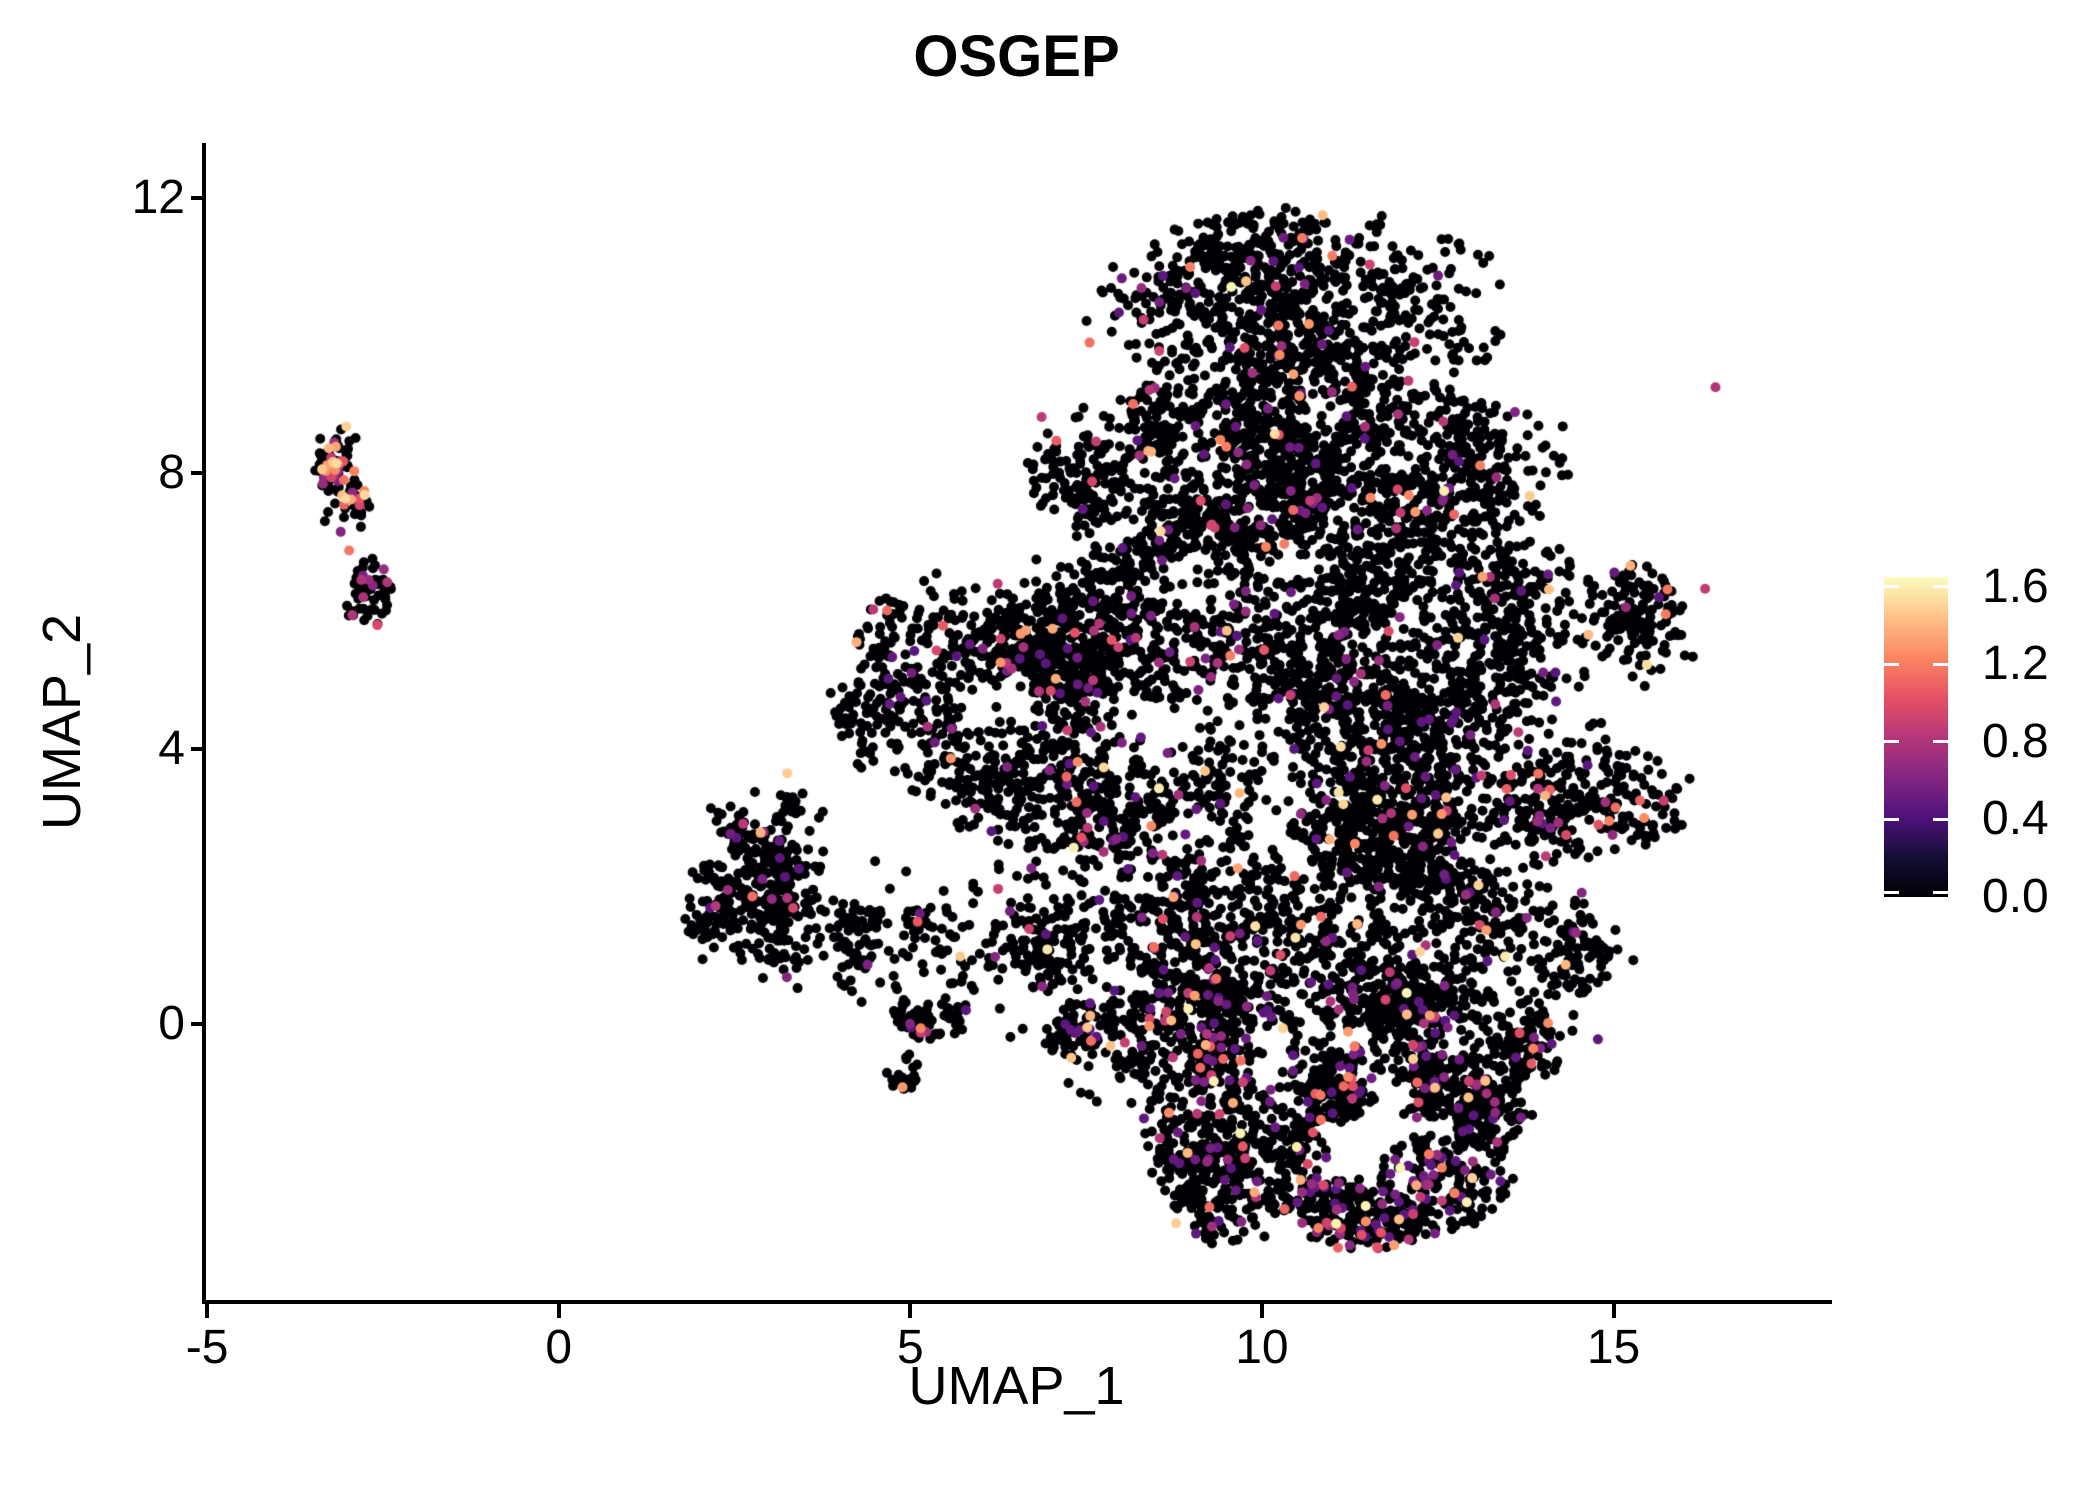 The image size is (2100, 1500). What do you see at coordinates (207, 1347) in the screenshot?
I see `x-tick-label: -5` at bounding box center [207, 1347].